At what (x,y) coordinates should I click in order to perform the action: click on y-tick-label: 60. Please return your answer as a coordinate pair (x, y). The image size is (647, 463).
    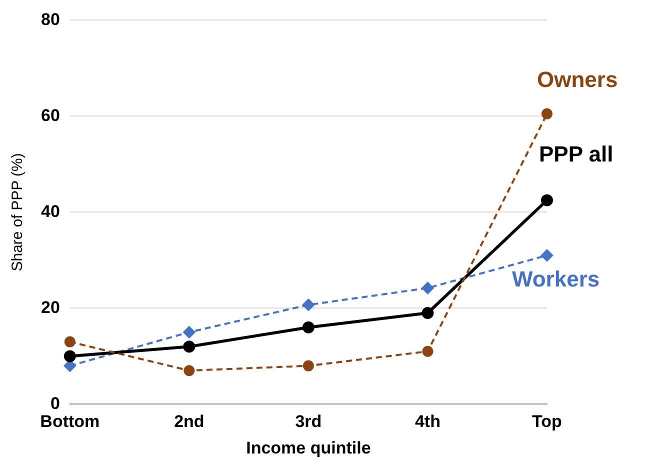
    Looking at the image, I should click on (50, 115).